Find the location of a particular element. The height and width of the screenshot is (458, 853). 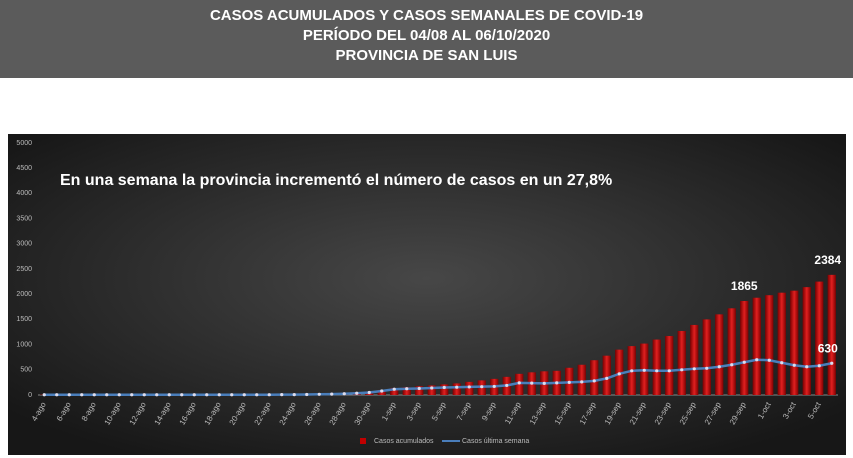

y-tick-label: 2500 is located at coordinates (24, 269).